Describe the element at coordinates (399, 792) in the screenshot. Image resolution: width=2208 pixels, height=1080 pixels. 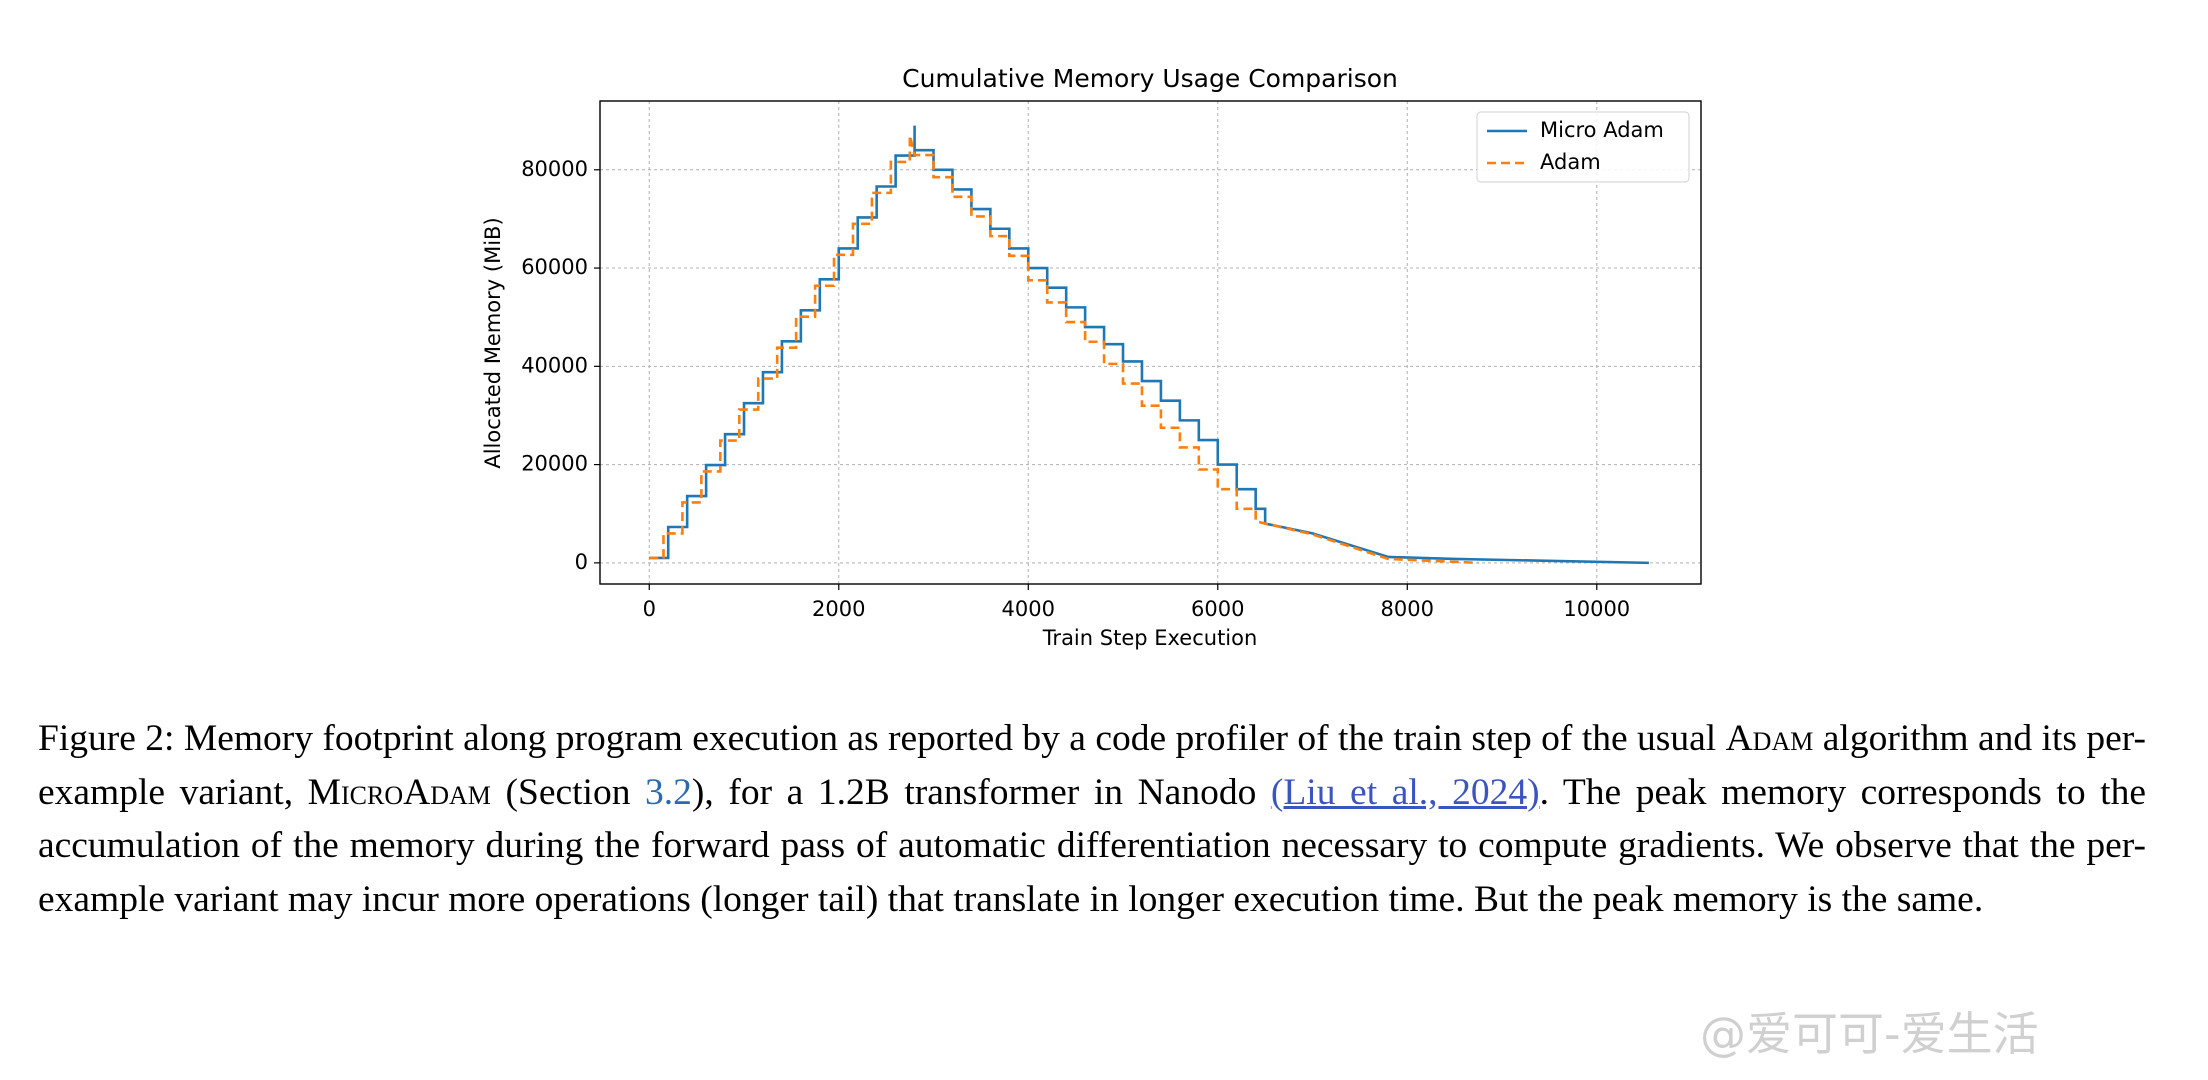
I see `caption-text: MicroAdam` at that location.